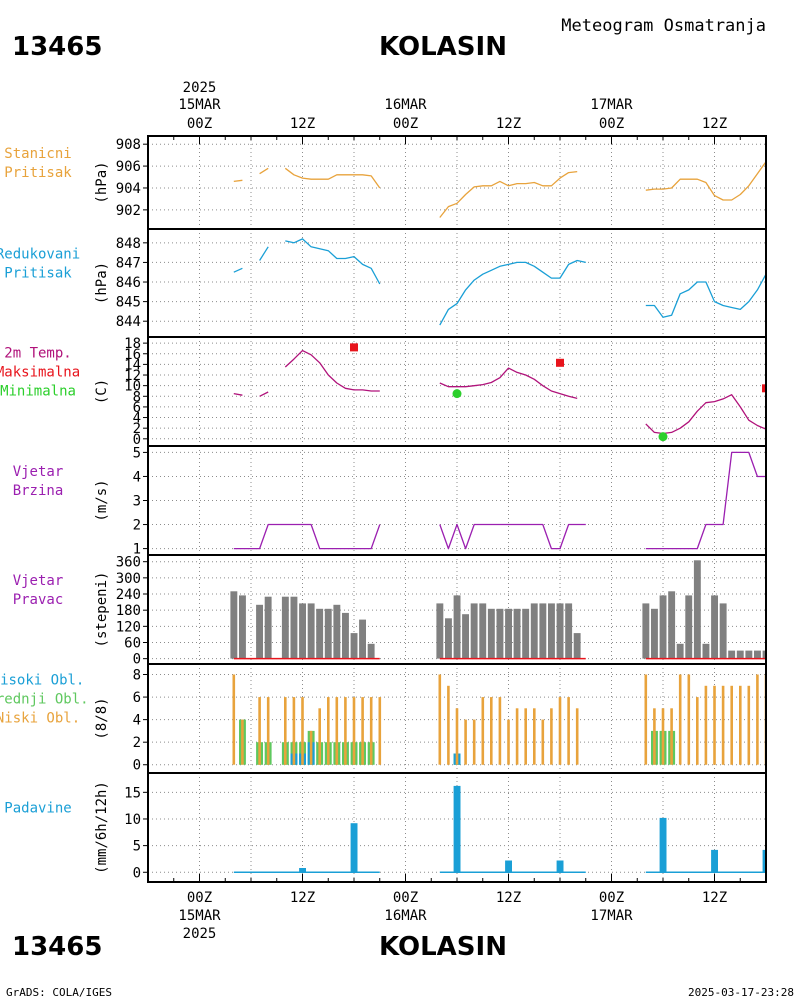  What do you see at coordinates (37, 354) in the screenshot?
I see `panel-label-temperature: 2m Temp.` at bounding box center [37, 354].